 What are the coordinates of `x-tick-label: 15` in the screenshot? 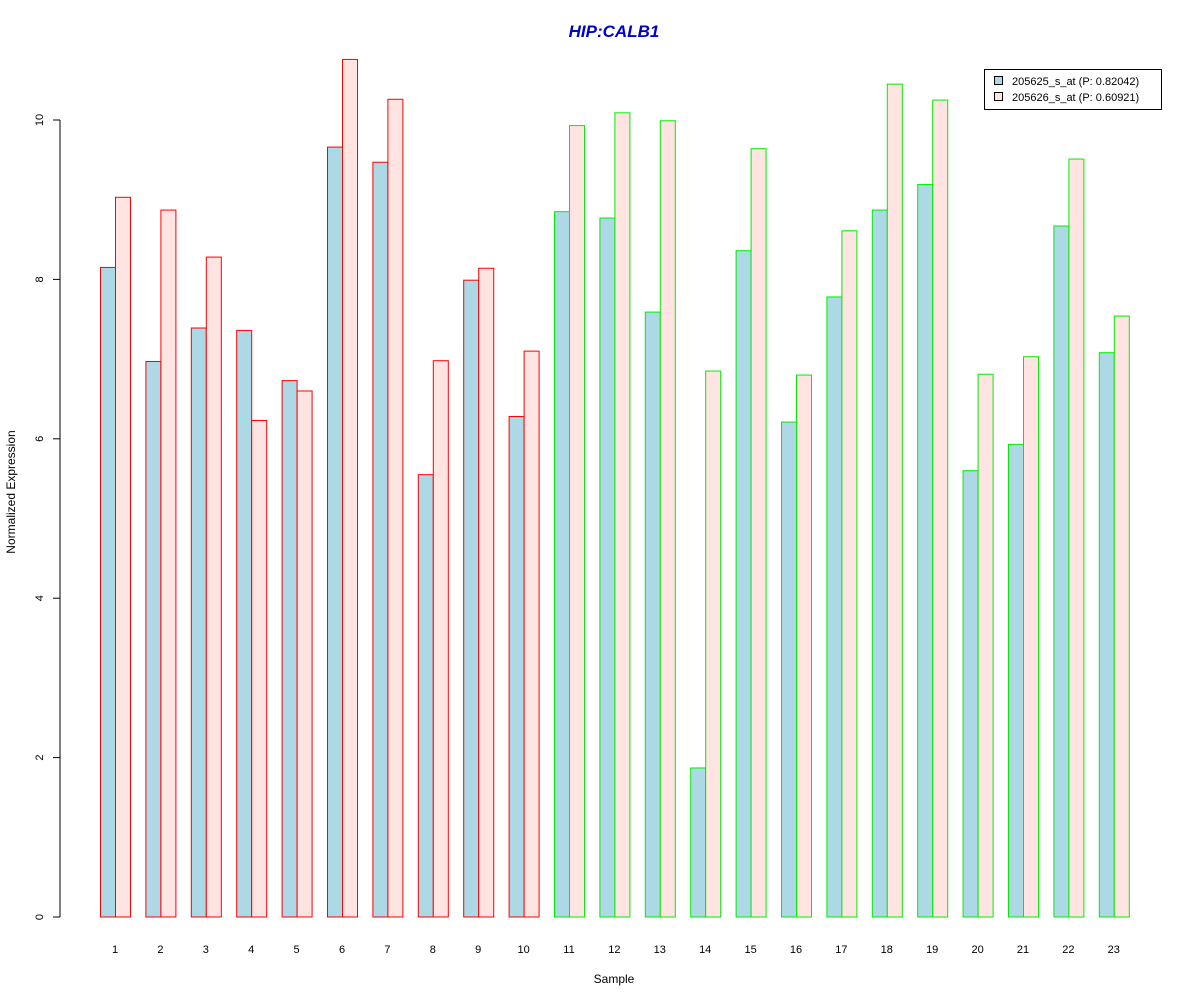 It's located at (750, 950).